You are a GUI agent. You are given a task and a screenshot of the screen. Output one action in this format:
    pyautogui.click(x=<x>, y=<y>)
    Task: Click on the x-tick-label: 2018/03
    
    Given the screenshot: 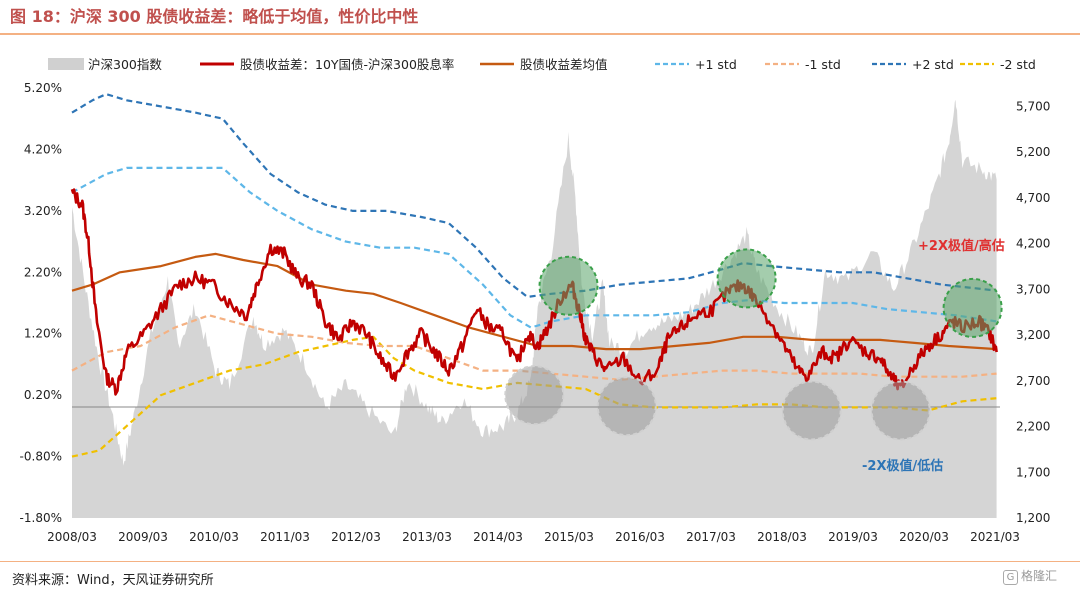 What is the action you would take?
    pyautogui.click(x=782, y=537)
    